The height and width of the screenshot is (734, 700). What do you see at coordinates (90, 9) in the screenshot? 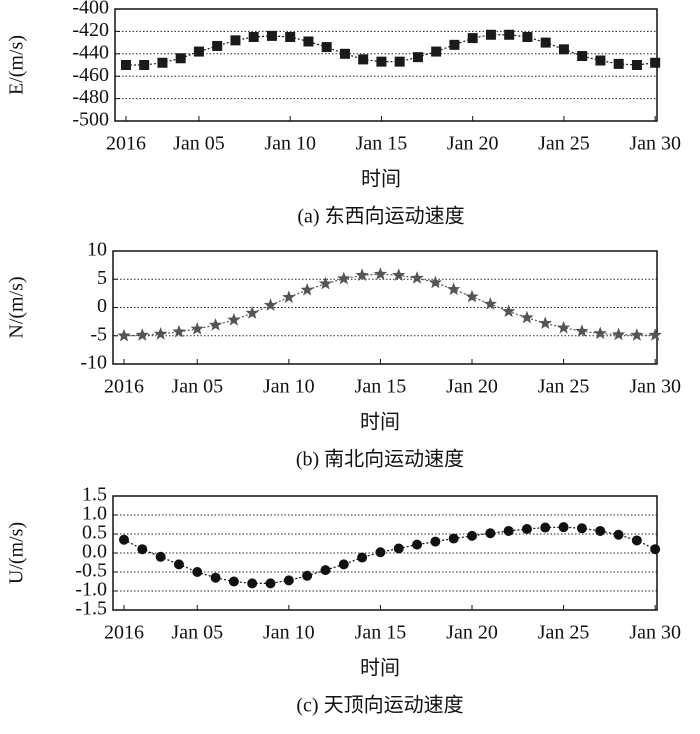
I see `y-tick-label: -400` at bounding box center [90, 9].